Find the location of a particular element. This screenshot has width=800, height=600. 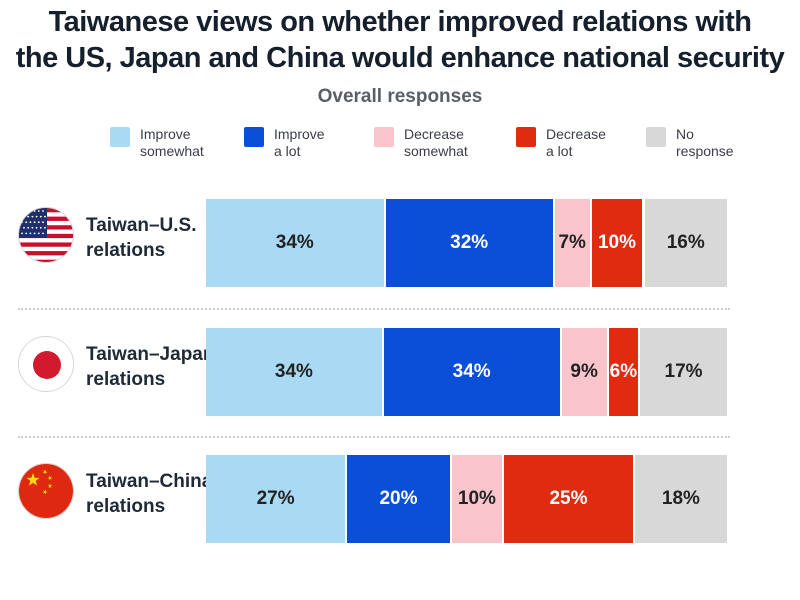

bar-segment: 17% is located at coordinates (683, 372).